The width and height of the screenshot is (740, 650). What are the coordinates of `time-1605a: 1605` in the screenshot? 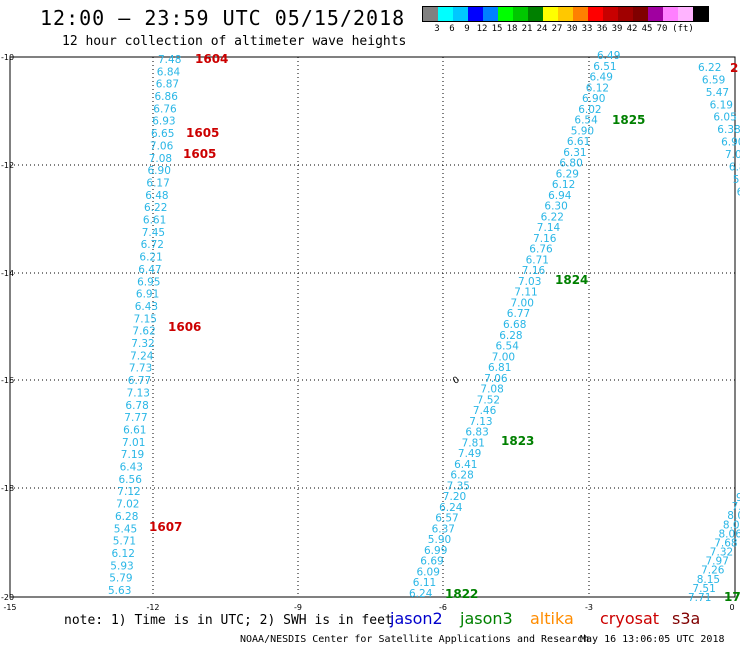 It's located at (202, 133).